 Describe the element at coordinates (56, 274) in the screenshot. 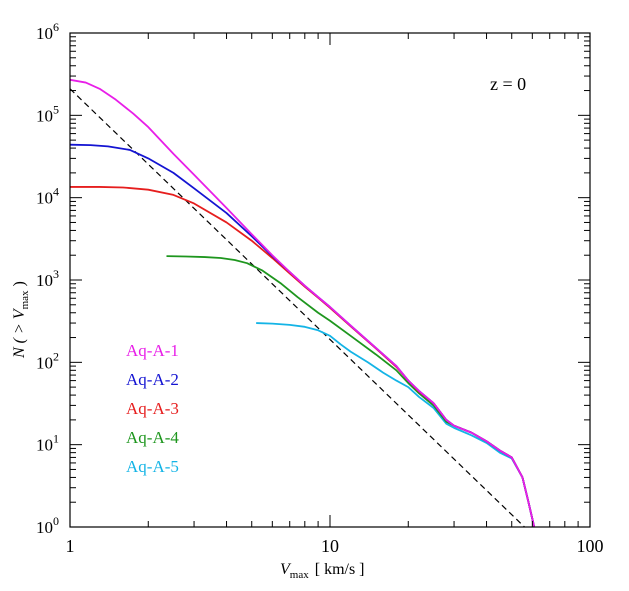

I see `y-tick-label-exp: 3` at that location.